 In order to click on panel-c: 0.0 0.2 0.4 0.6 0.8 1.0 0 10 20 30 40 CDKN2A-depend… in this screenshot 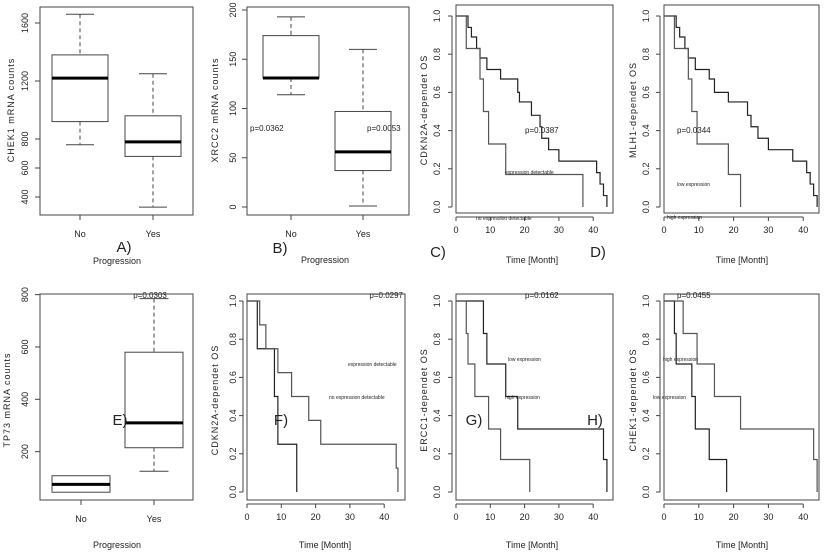, I will do `click(516, 134)`.